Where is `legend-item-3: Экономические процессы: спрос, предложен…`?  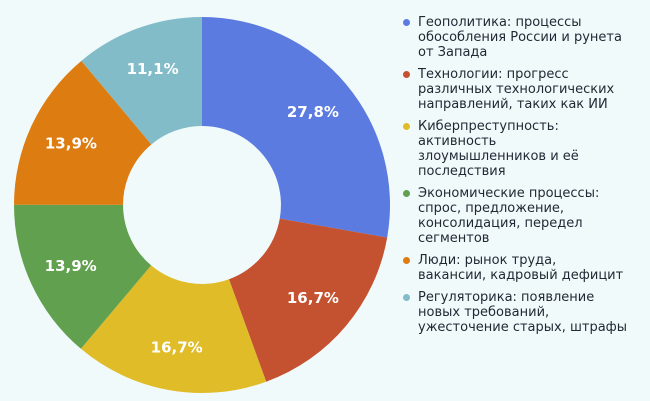 legend-item-3: Экономические процессы: спрос, предложен… is located at coordinates (523, 216).